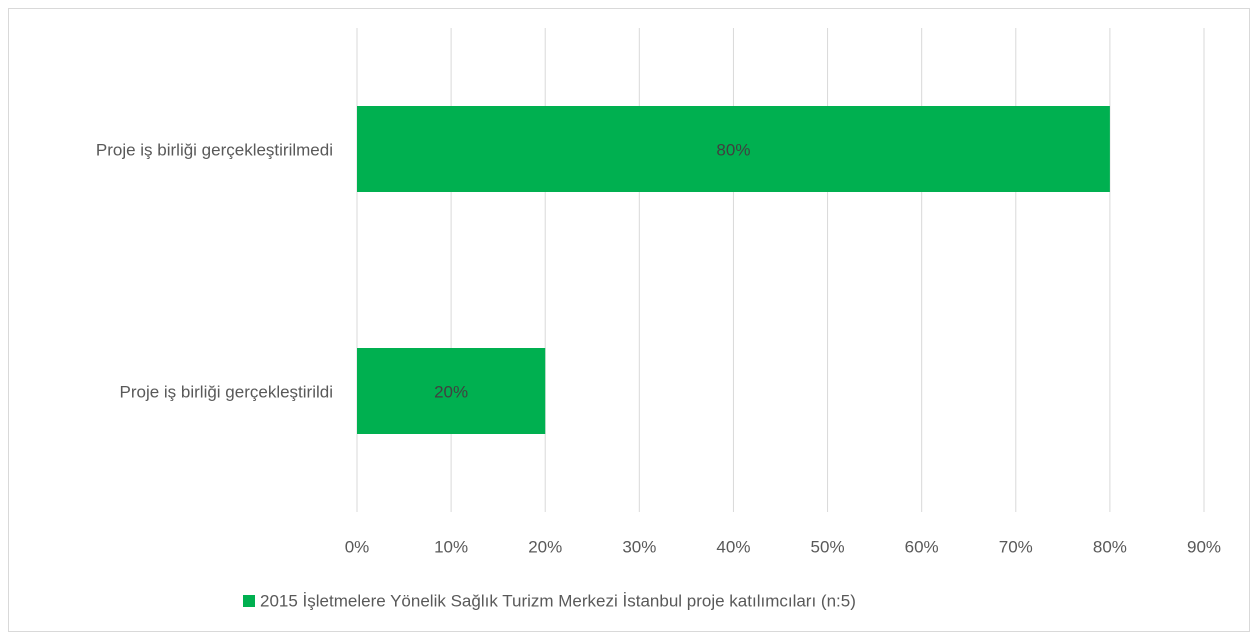  I want to click on x-tick-label: 80%, so click(1110, 546).